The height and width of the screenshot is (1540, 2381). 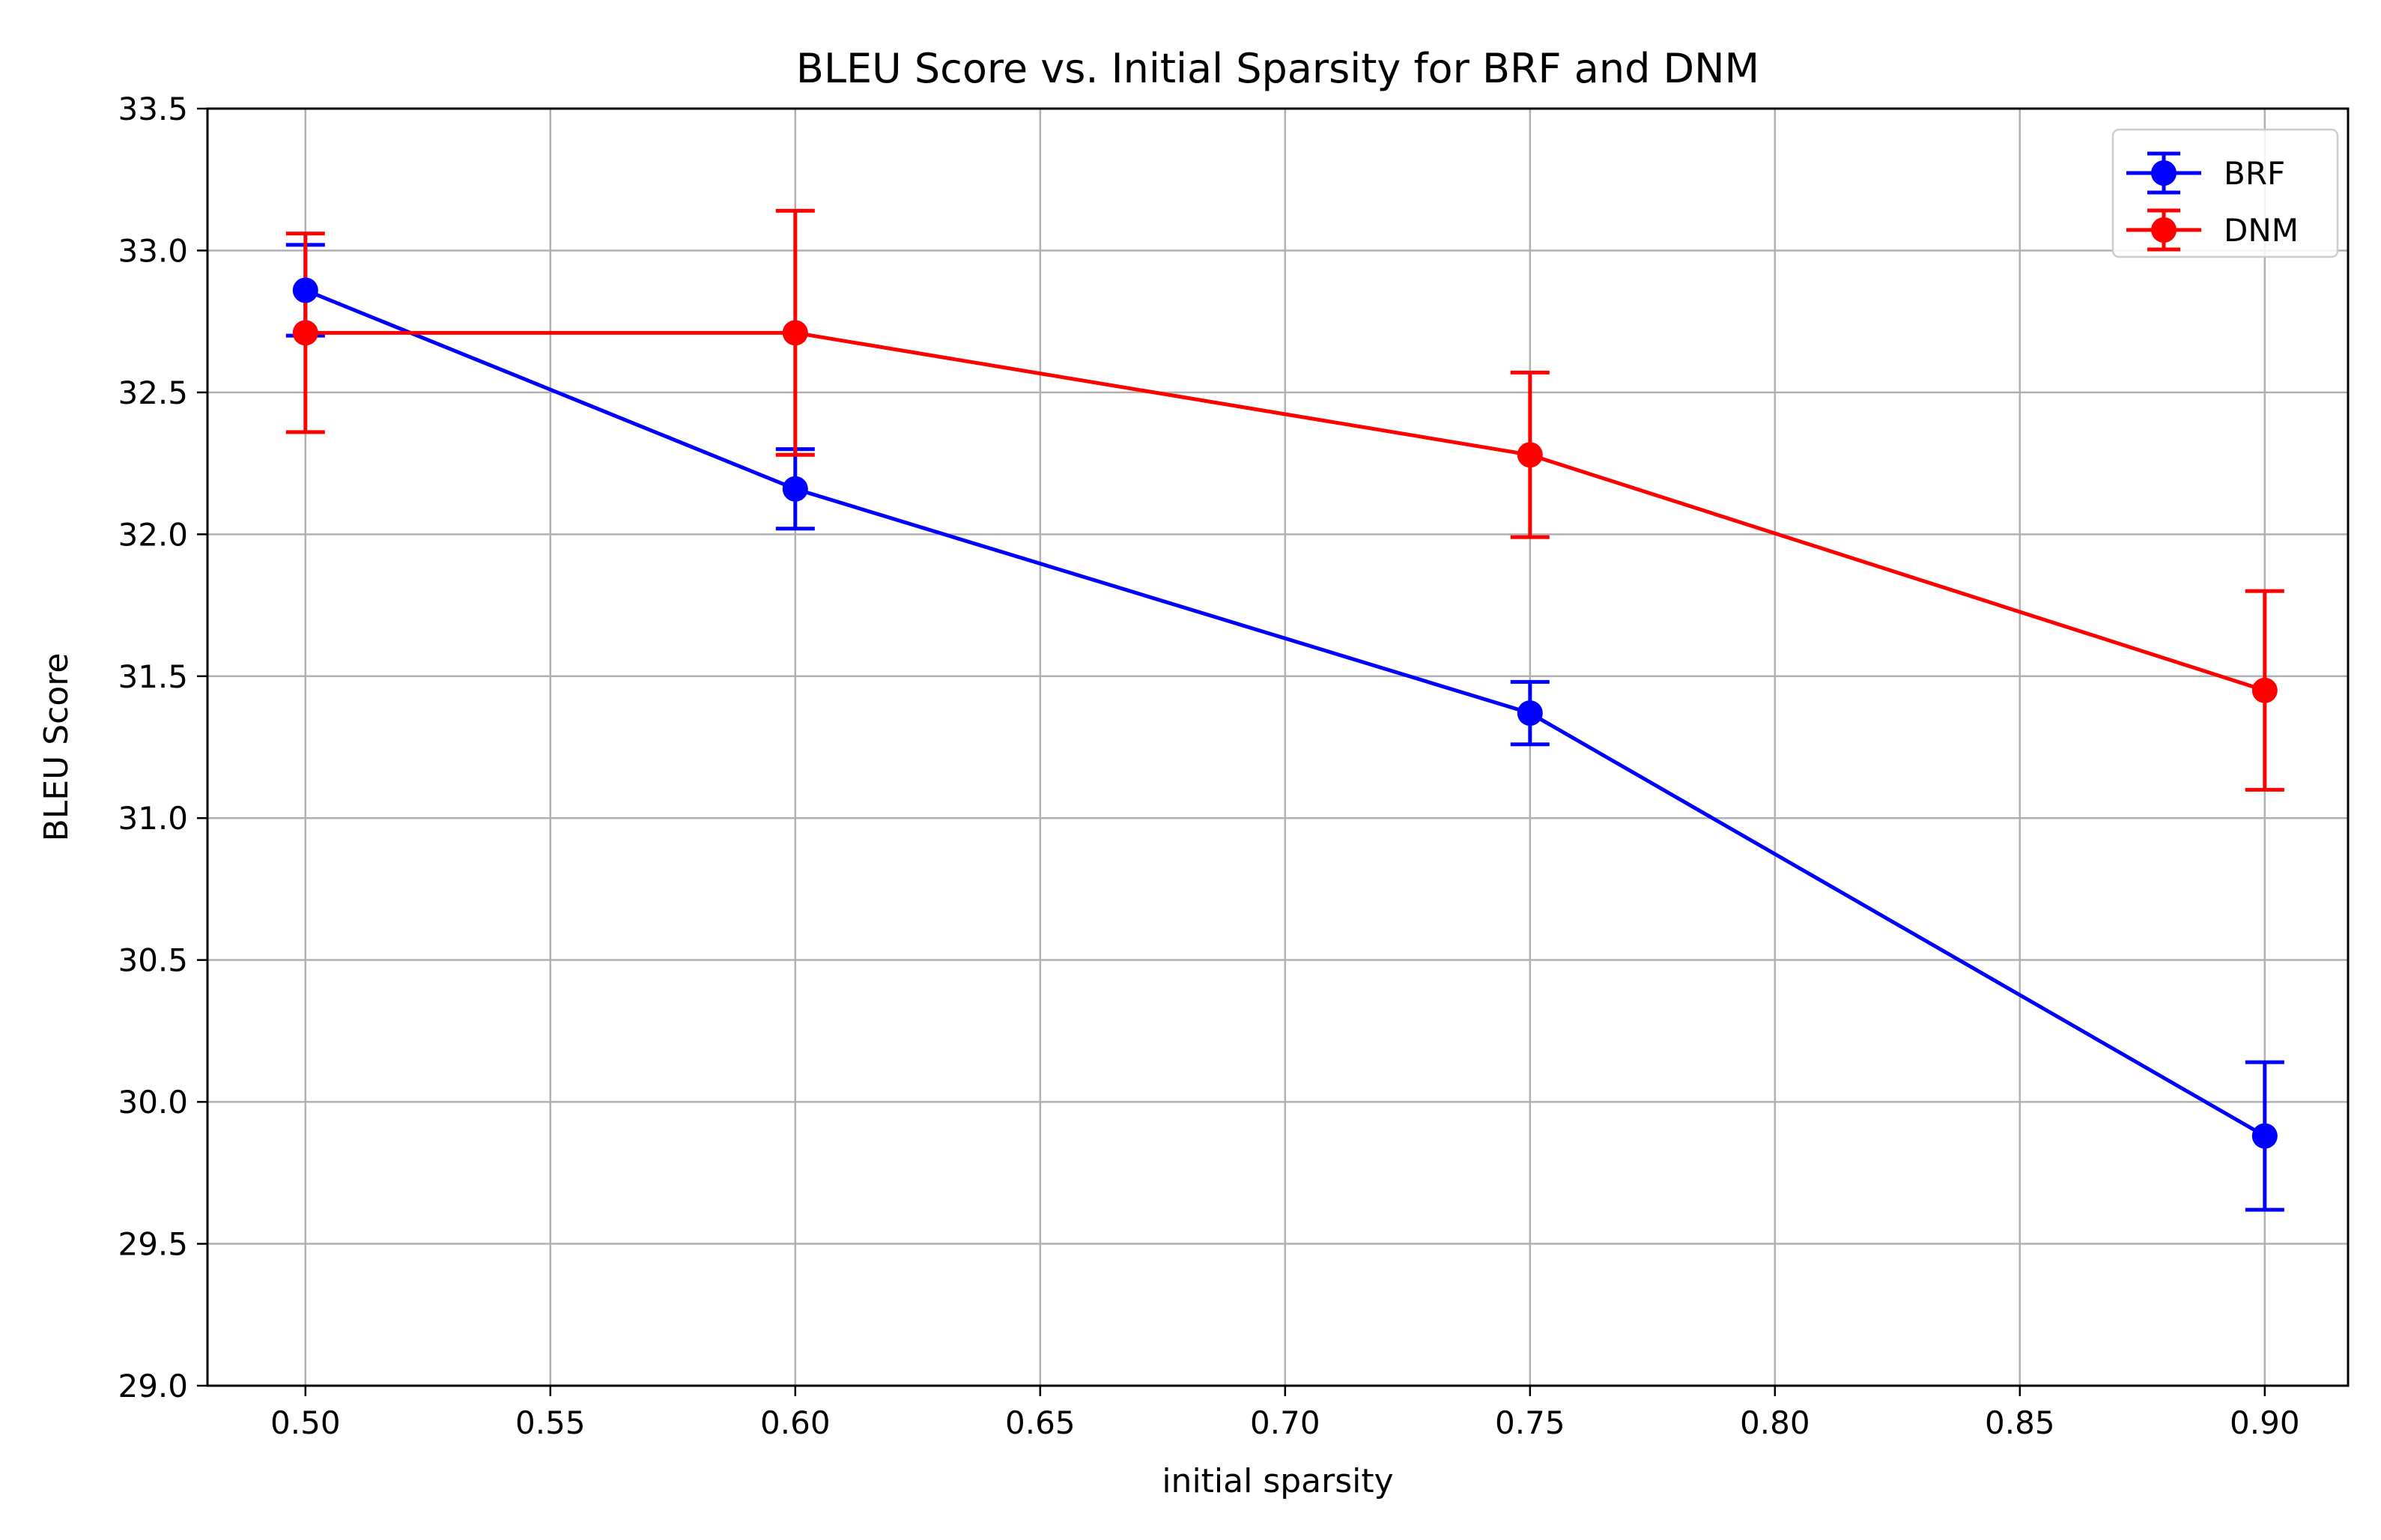 What do you see at coordinates (153, 109) in the screenshot?
I see `y-tick-label: 33.5` at bounding box center [153, 109].